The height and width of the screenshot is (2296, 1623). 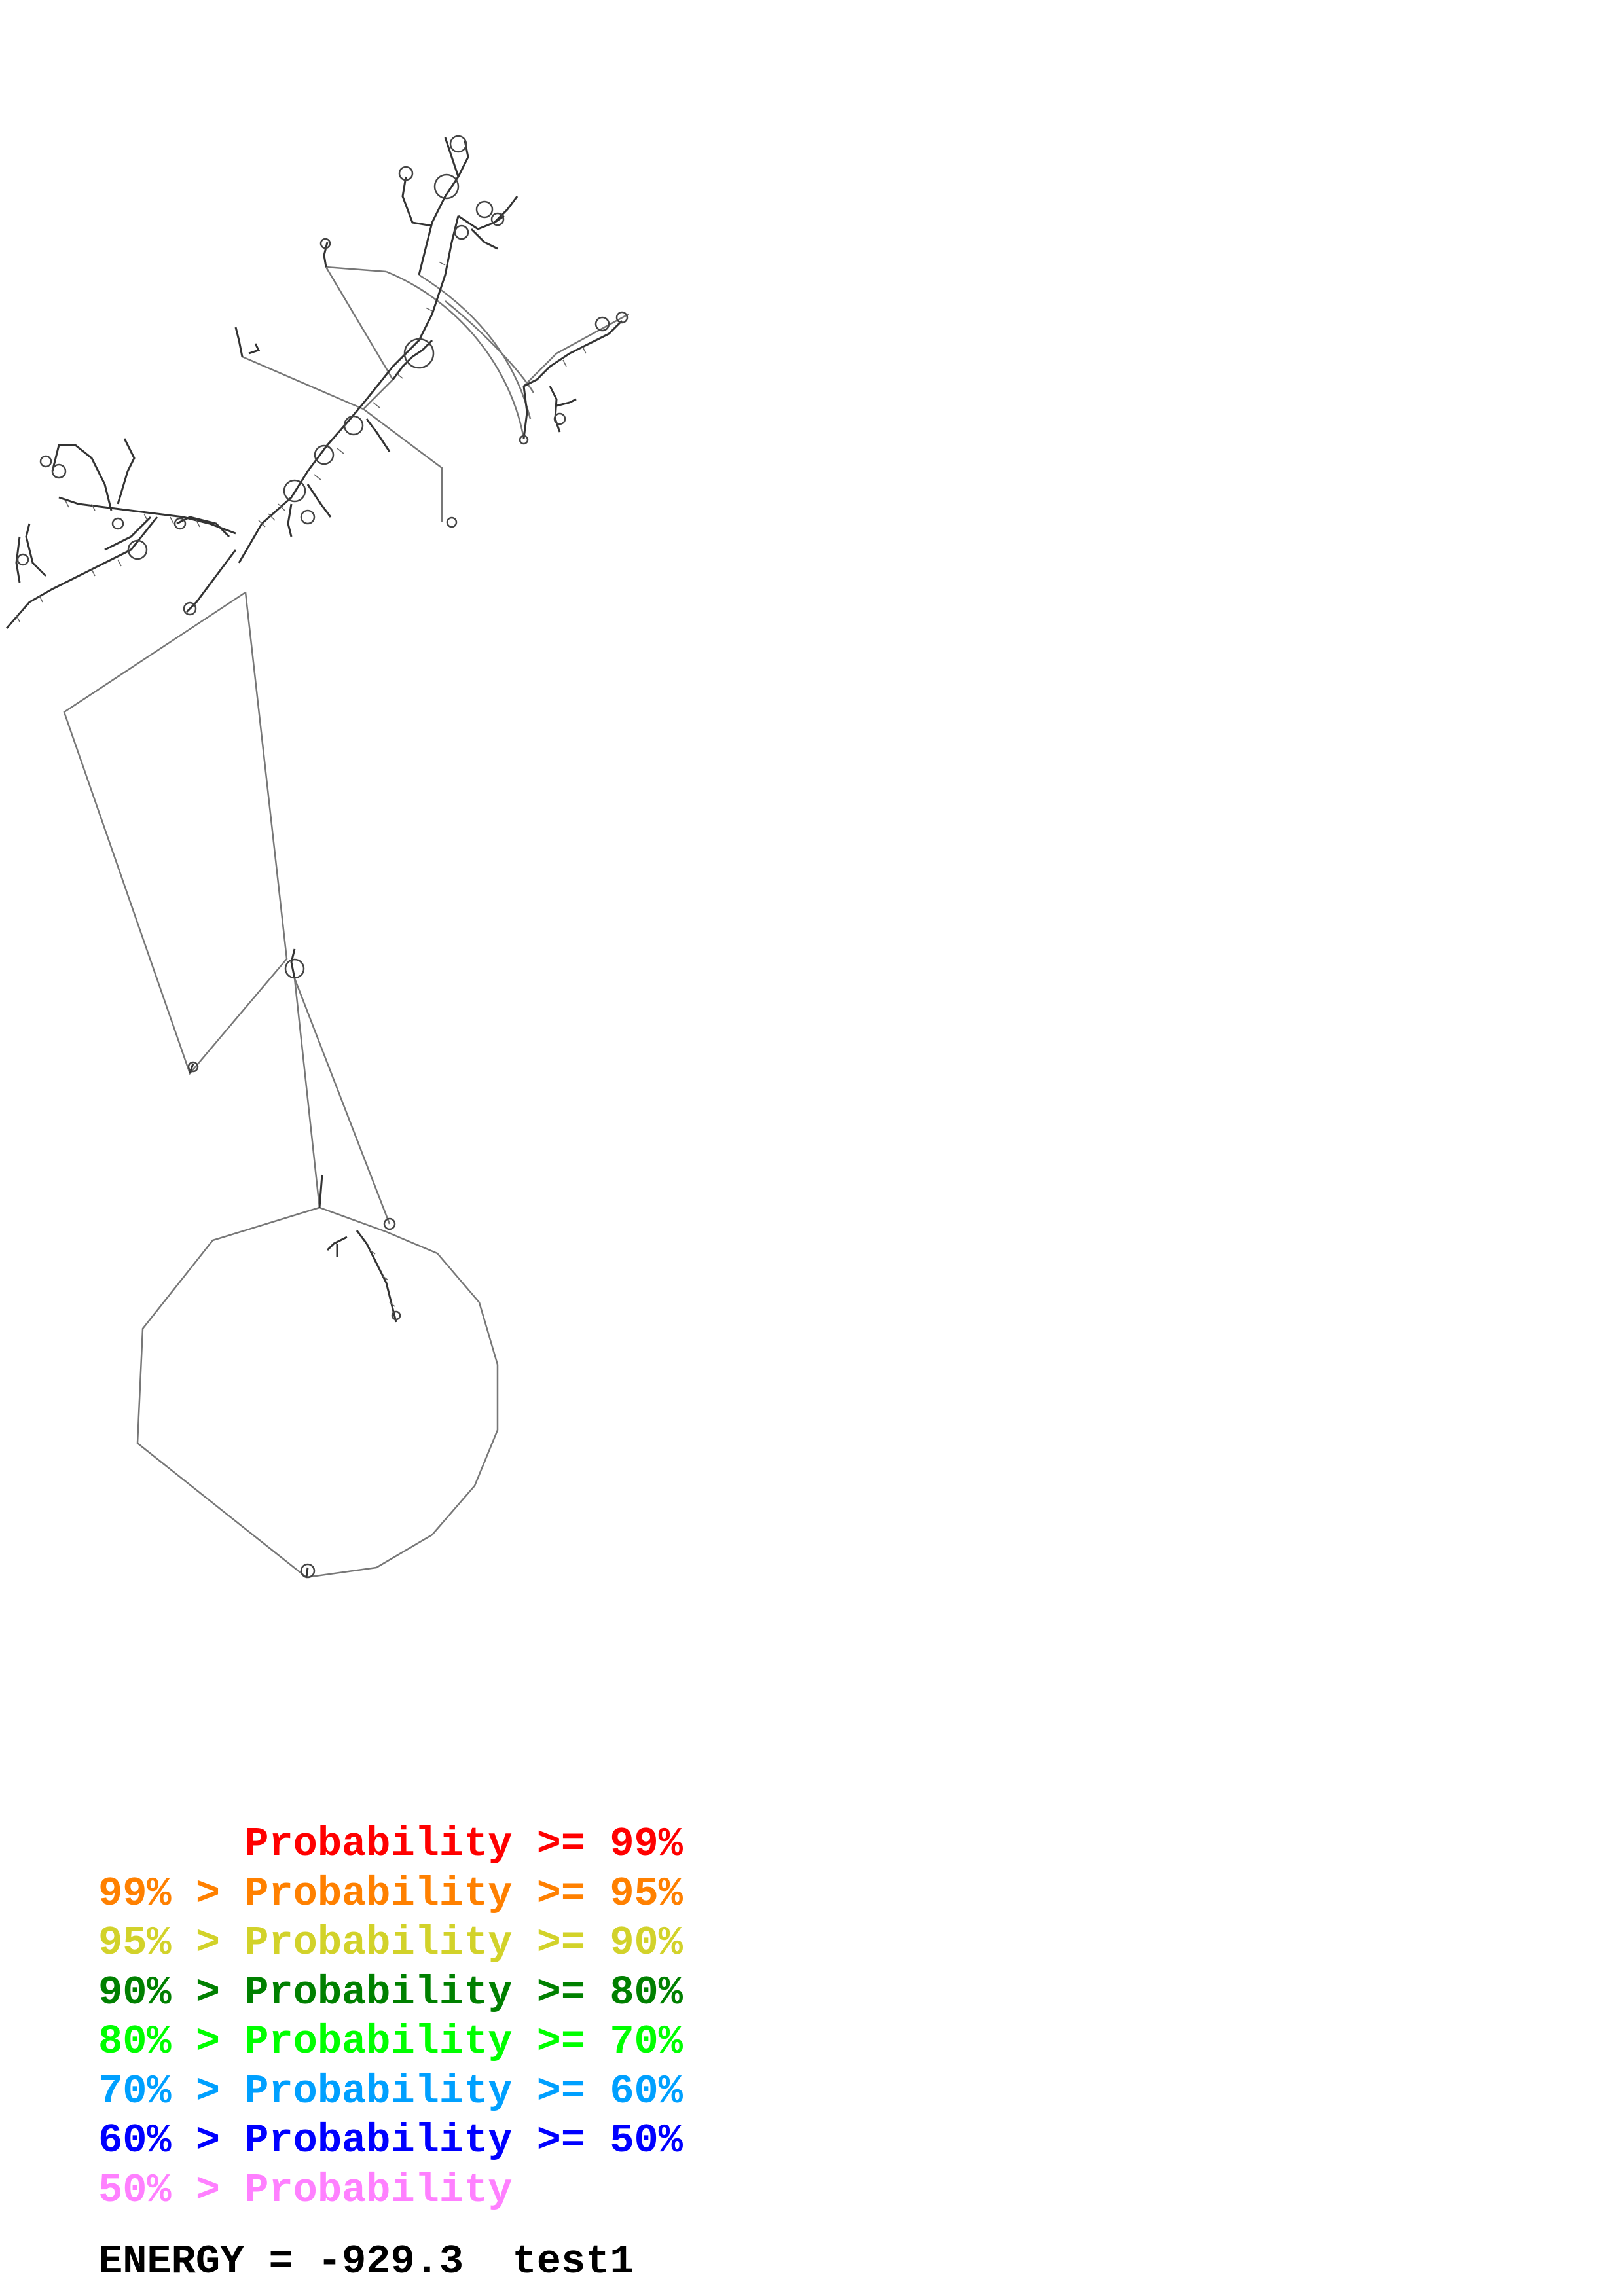 What do you see at coordinates (326, 255) in the screenshot?
I see `helix-top-left` at bounding box center [326, 255].